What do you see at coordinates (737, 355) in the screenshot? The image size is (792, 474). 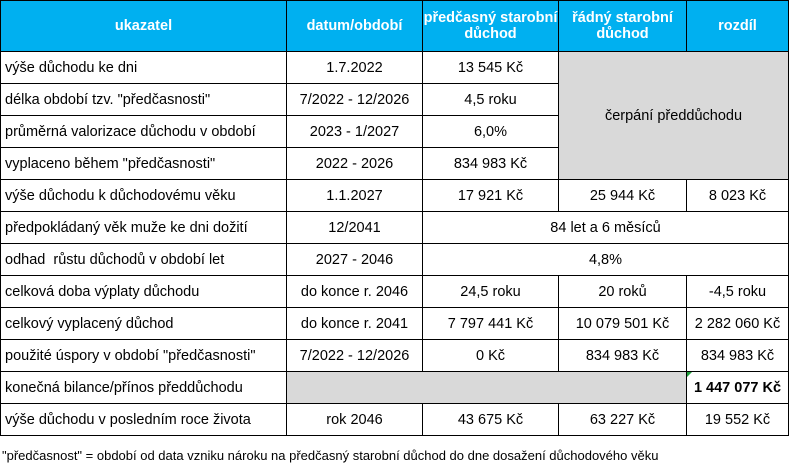 I see `row-difference: 834 983 Kč` at bounding box center [737, 355].